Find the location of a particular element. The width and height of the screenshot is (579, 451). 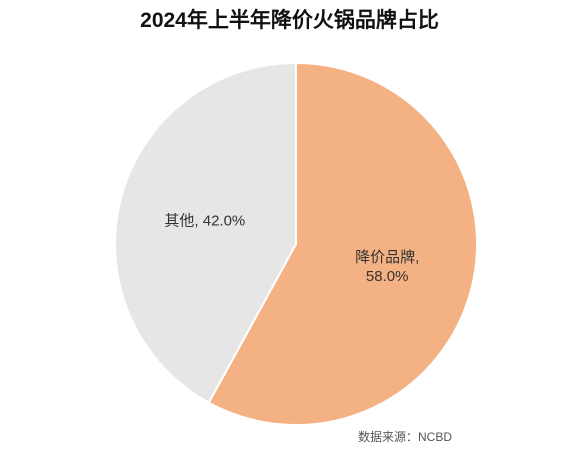

source-note: 数据来源：NCBD is located at coordinates (405, 437).